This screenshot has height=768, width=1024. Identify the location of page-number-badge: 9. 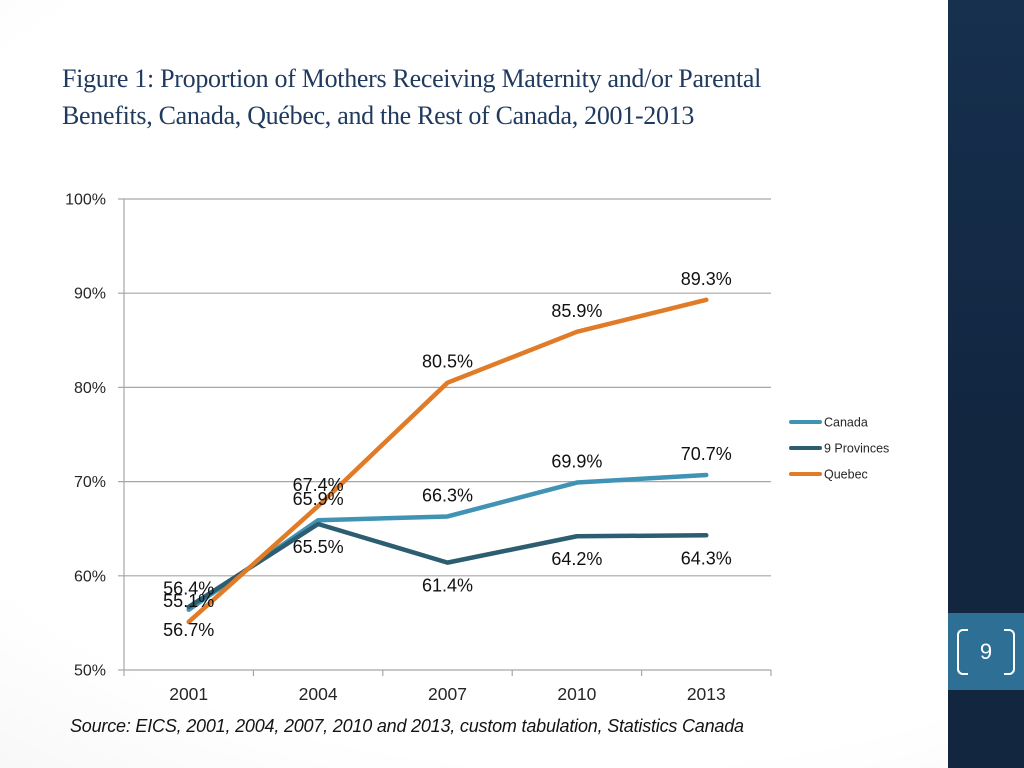
(986, 651).